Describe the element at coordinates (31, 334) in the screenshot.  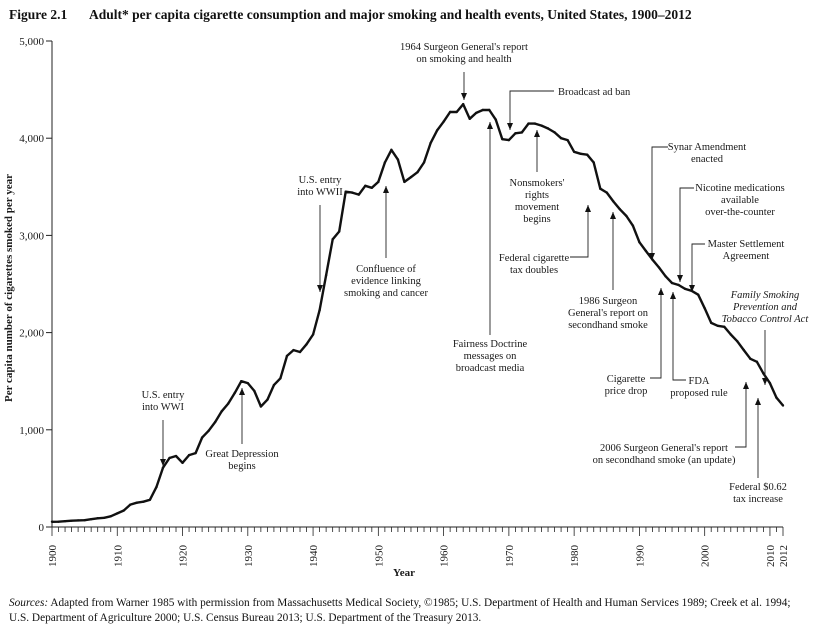
I see `y-tick-label: 2,000` at that location.